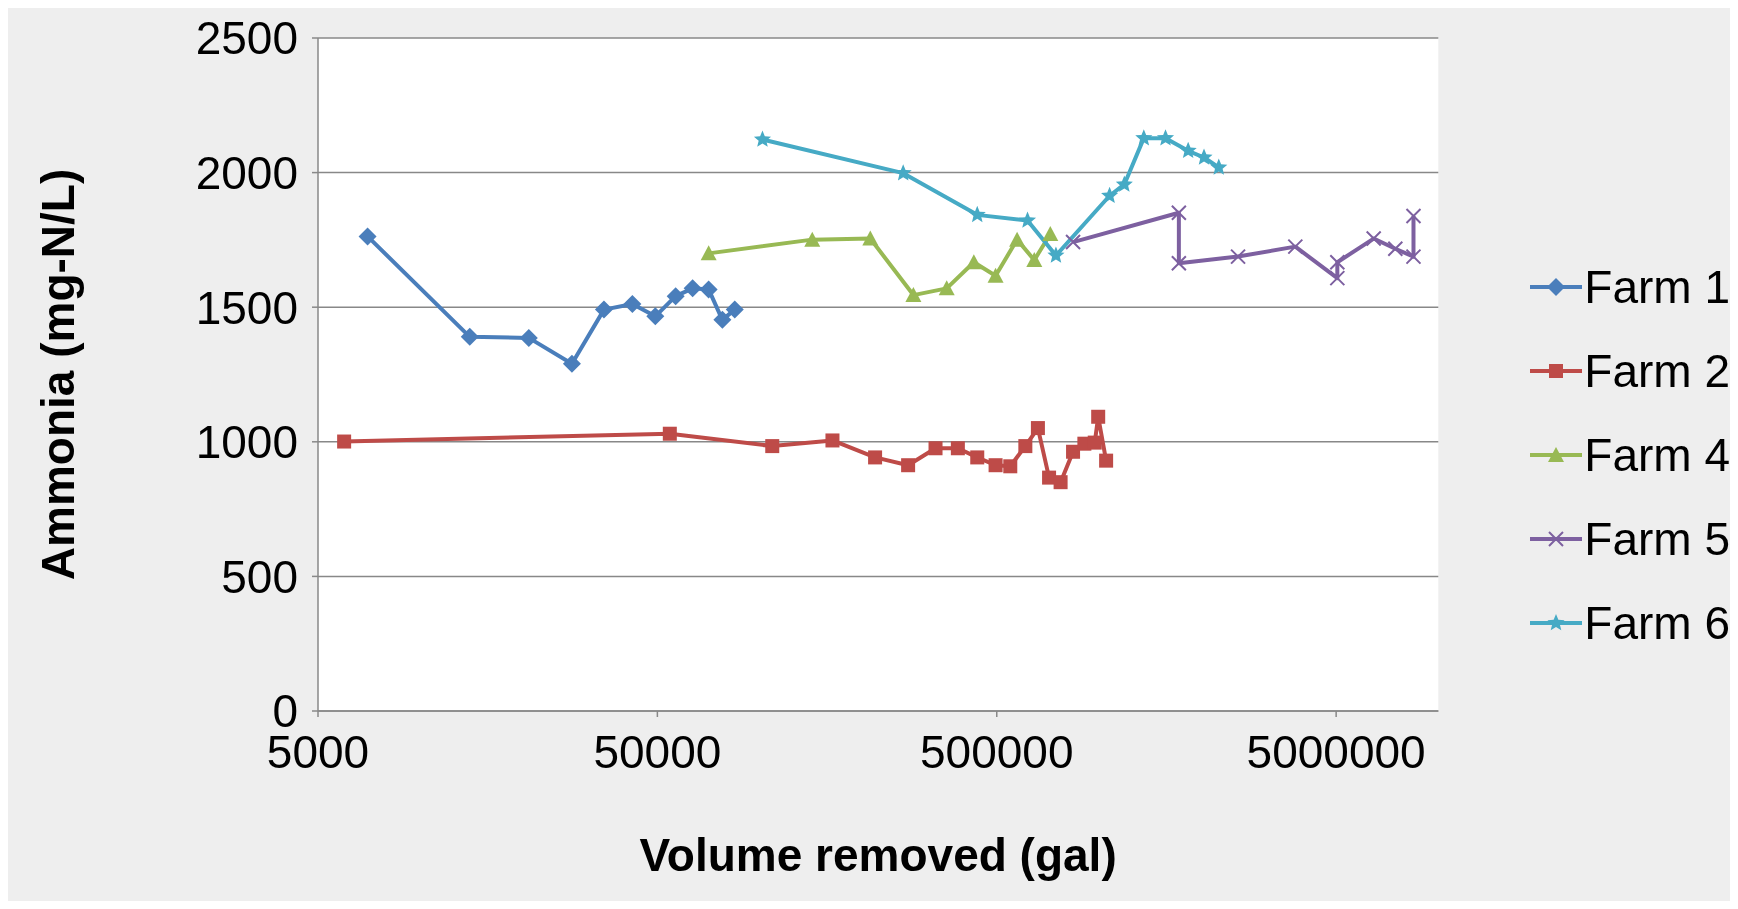 This screenshot has width=1738, height=909. I want to click on legend-label: Farm 1, so click(1657, 286).